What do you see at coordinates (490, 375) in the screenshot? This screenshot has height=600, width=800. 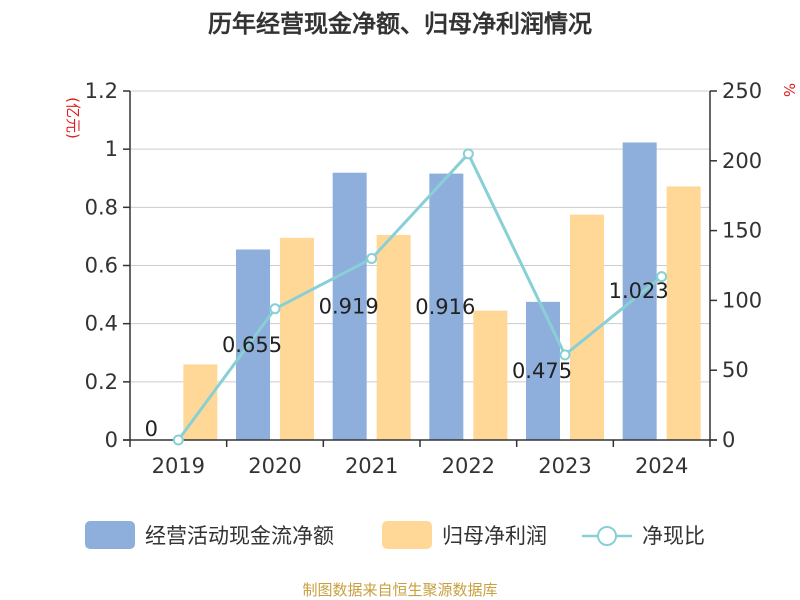 I see `bar-net-profit-2022` at bounding box center [490, 375].